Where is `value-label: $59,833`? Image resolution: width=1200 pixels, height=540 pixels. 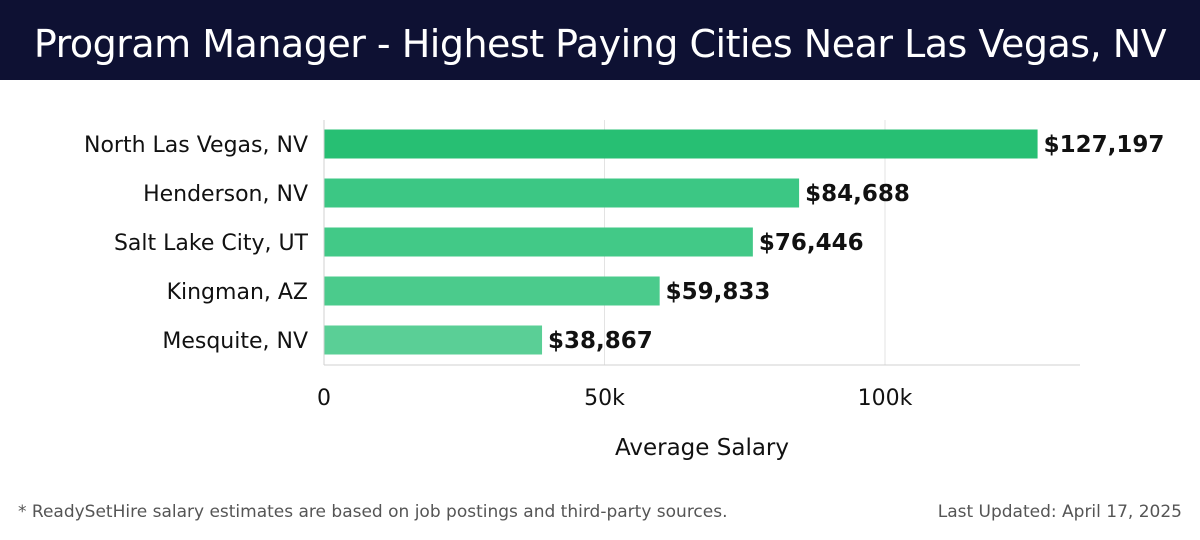
value-label: $59,833 is located at coordinates (718, 292).